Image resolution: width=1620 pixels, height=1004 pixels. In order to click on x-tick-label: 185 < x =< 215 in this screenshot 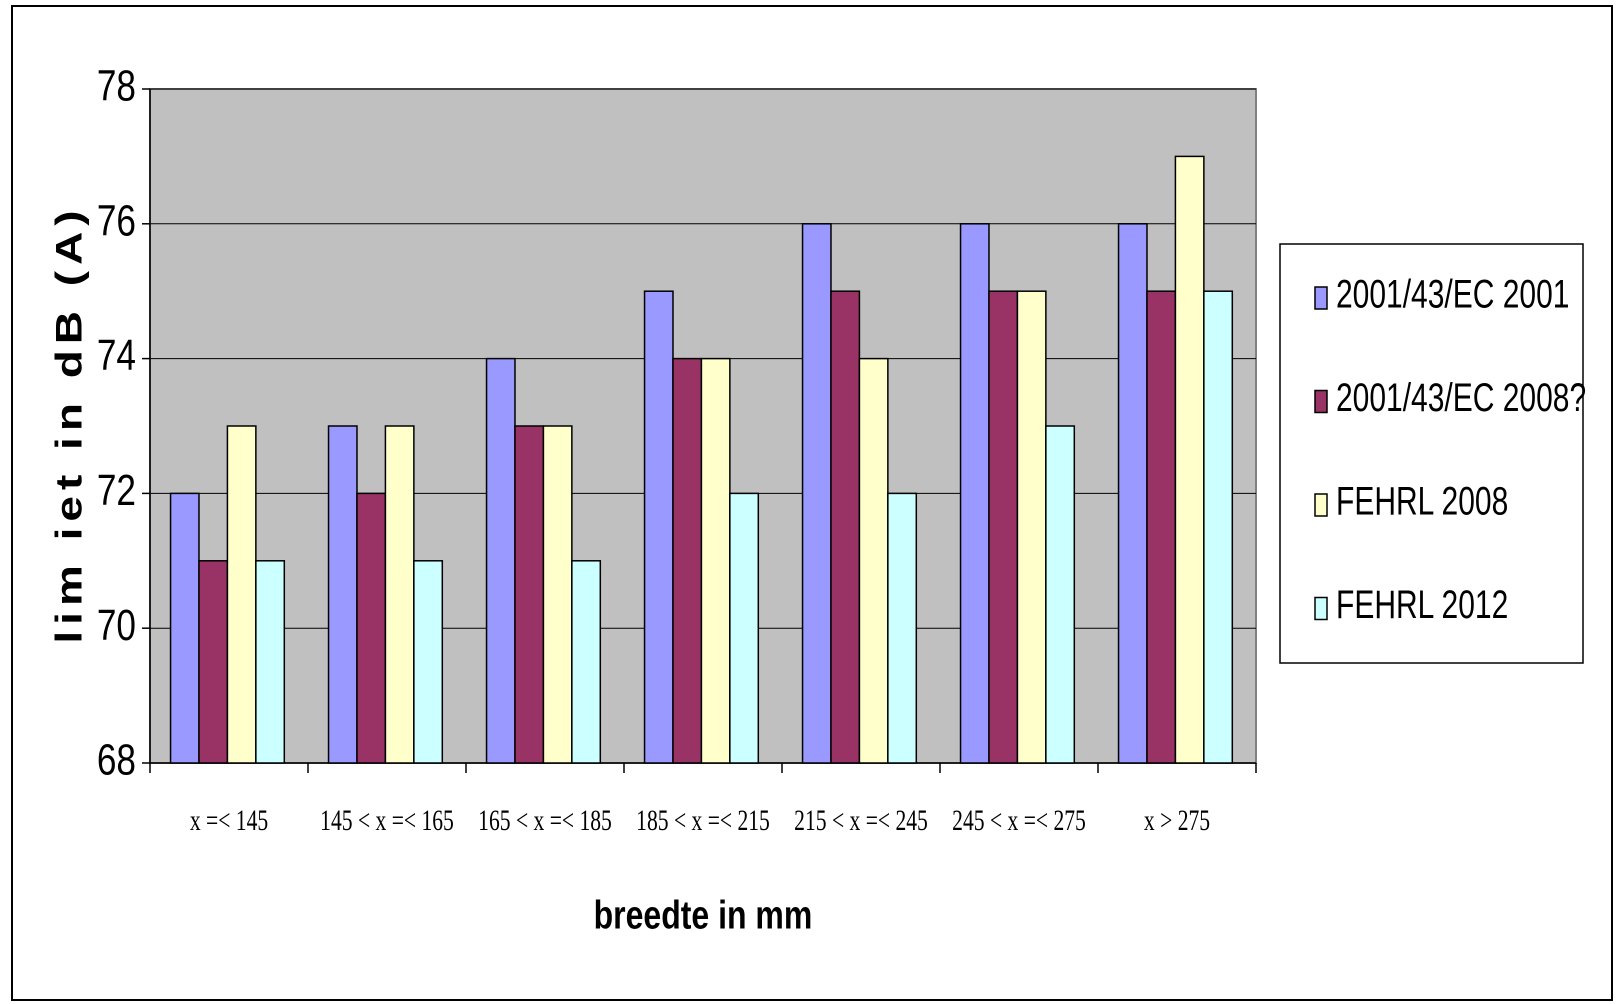, I will do `click(703, 819)`.